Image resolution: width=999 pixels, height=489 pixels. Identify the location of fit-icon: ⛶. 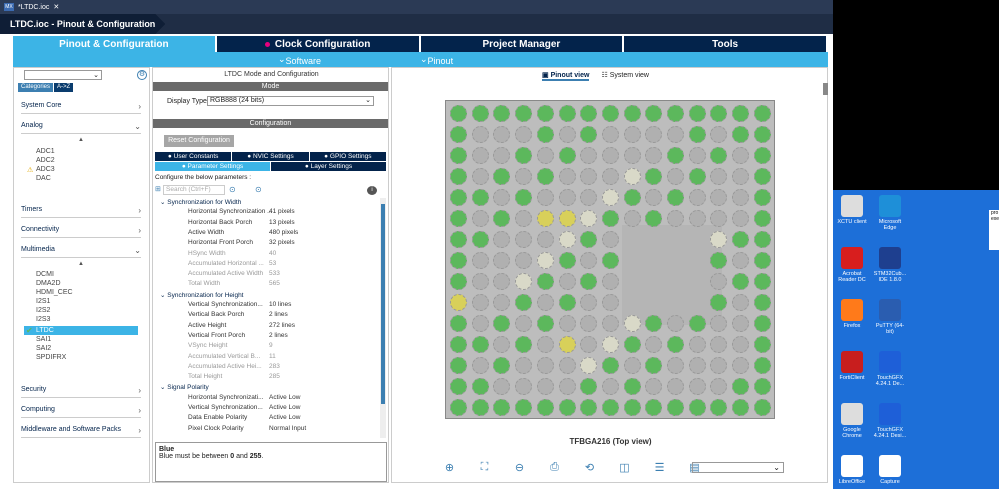
(484, 467).